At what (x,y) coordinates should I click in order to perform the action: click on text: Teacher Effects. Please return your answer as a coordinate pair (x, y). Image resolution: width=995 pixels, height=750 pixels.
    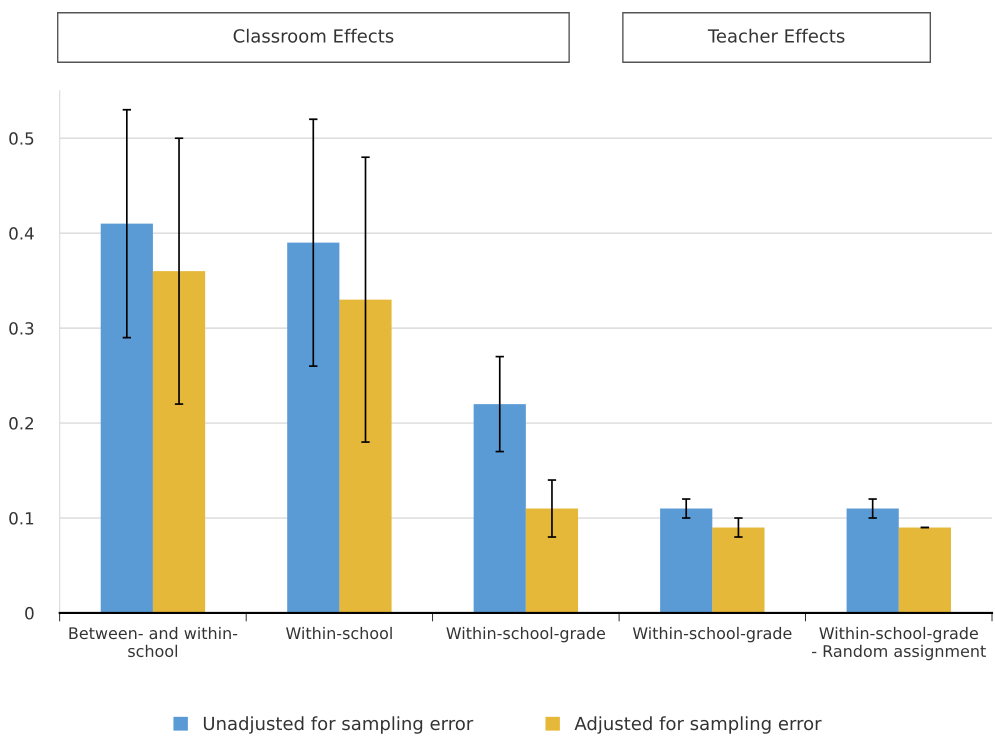
    Looking at the image, I should click on (776, 35).